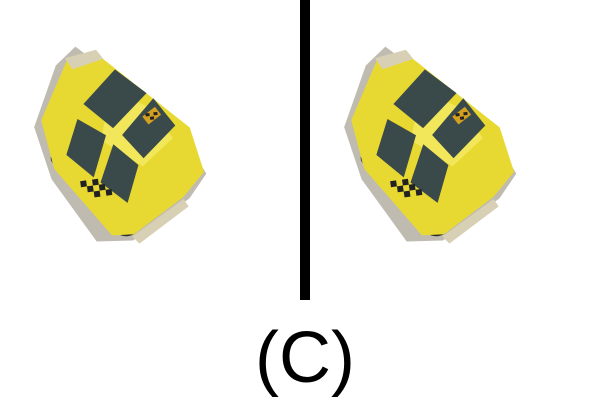  What do you see at coordinates (305, 358) in the screenshot?
I see `figure-label: (C)` at bounding box center [305, 358].